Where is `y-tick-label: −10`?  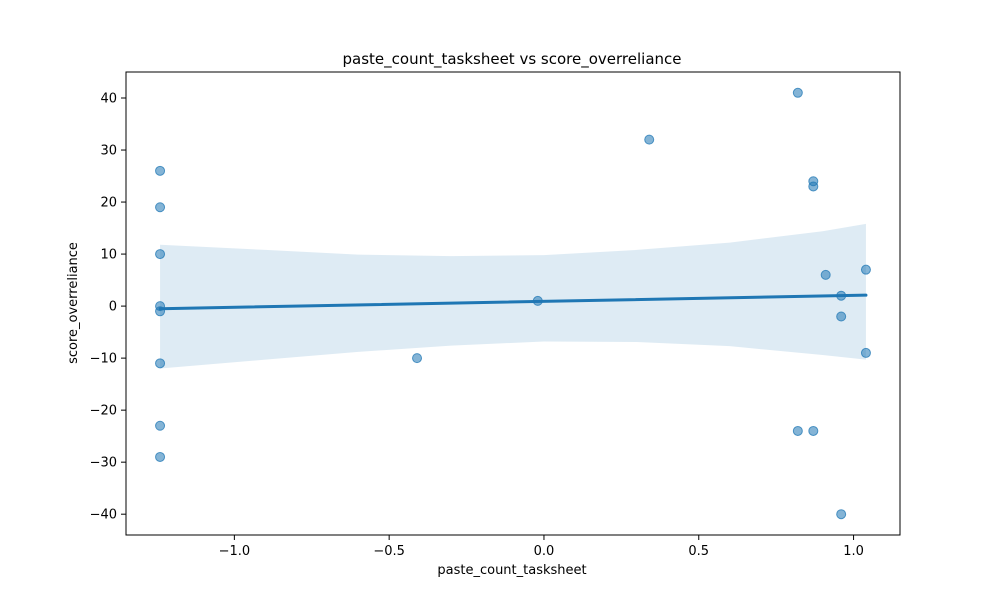
y-tick-label: −10 is located at coordinates (103, 359).